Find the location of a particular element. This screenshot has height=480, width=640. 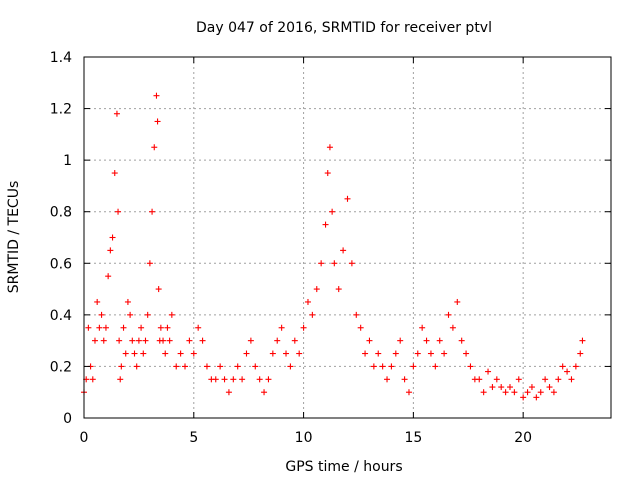

y-tick-label: 0 is located at coordinates (67, 419).